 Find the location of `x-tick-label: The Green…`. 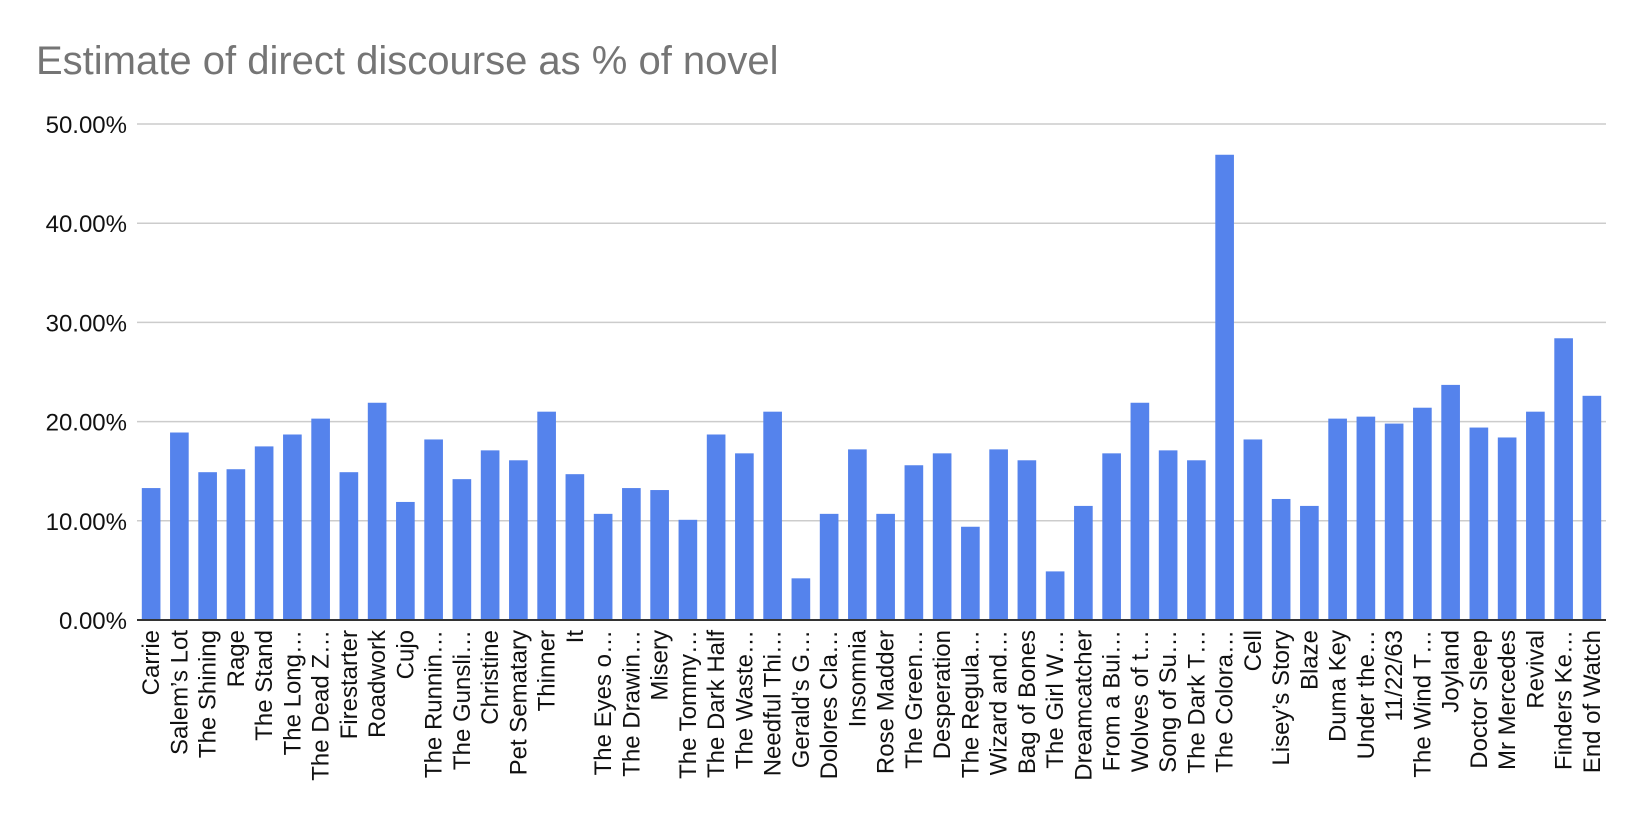

x-tick-label: The Green… is located at coordinates (914, 699).